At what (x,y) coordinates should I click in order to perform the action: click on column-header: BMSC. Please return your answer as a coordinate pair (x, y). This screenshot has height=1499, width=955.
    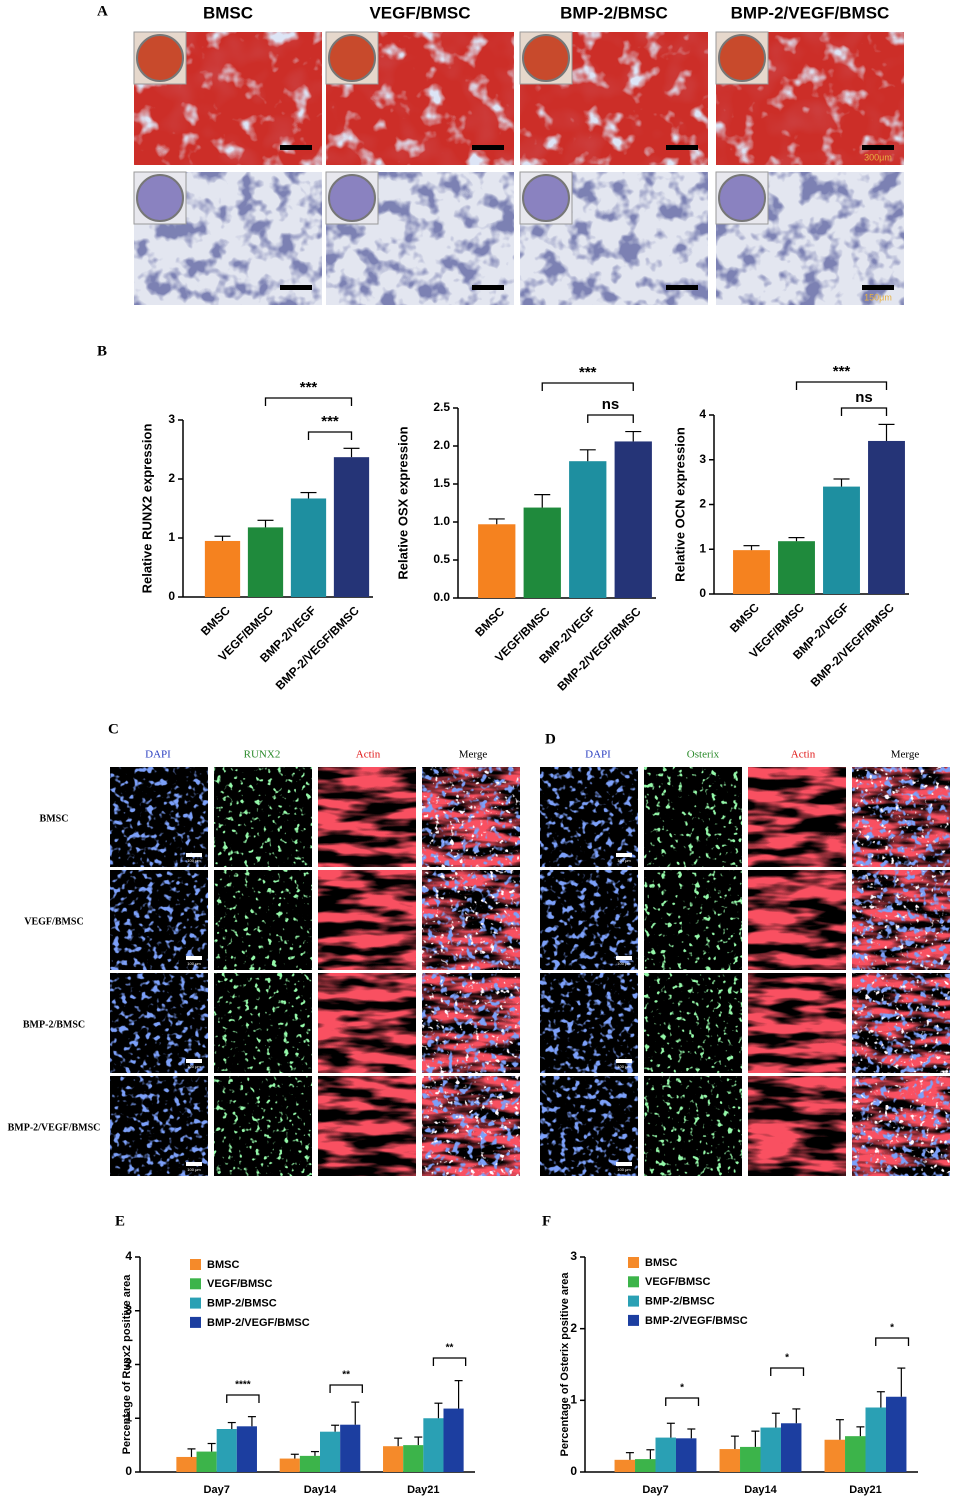
    Looking at the image, I should click on (228, 12).